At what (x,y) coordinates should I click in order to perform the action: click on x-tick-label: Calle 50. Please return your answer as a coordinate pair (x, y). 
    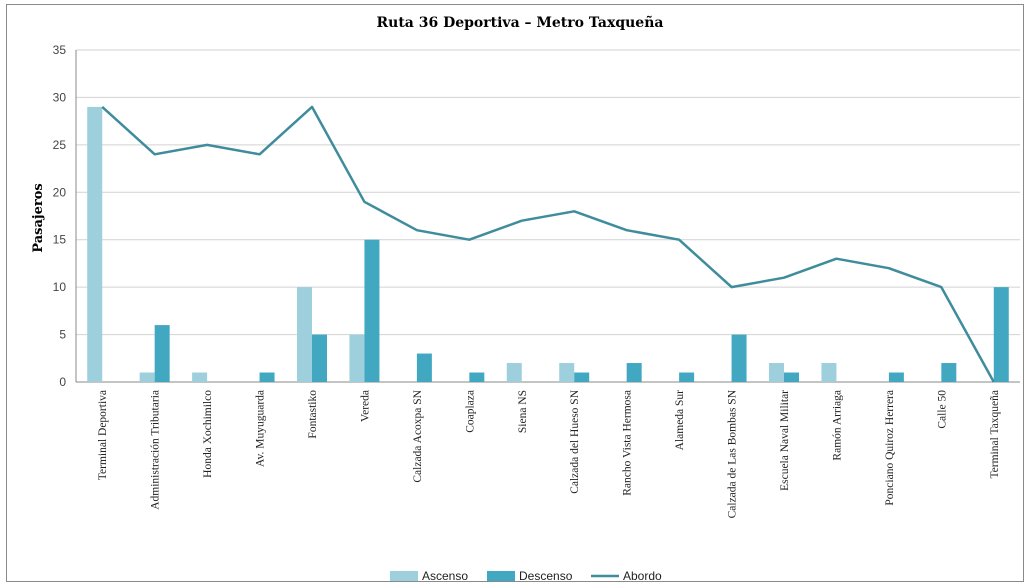
    Looking at the image, I should click on (942, 409).